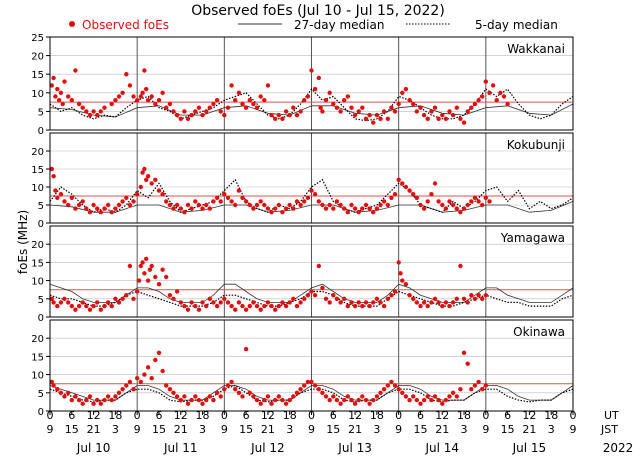 The width and height of the screenshot is (640, 457). Describe the element at coordinates (115, 429) in the screenshot. I see `jst-tick-label: 3` at that location.